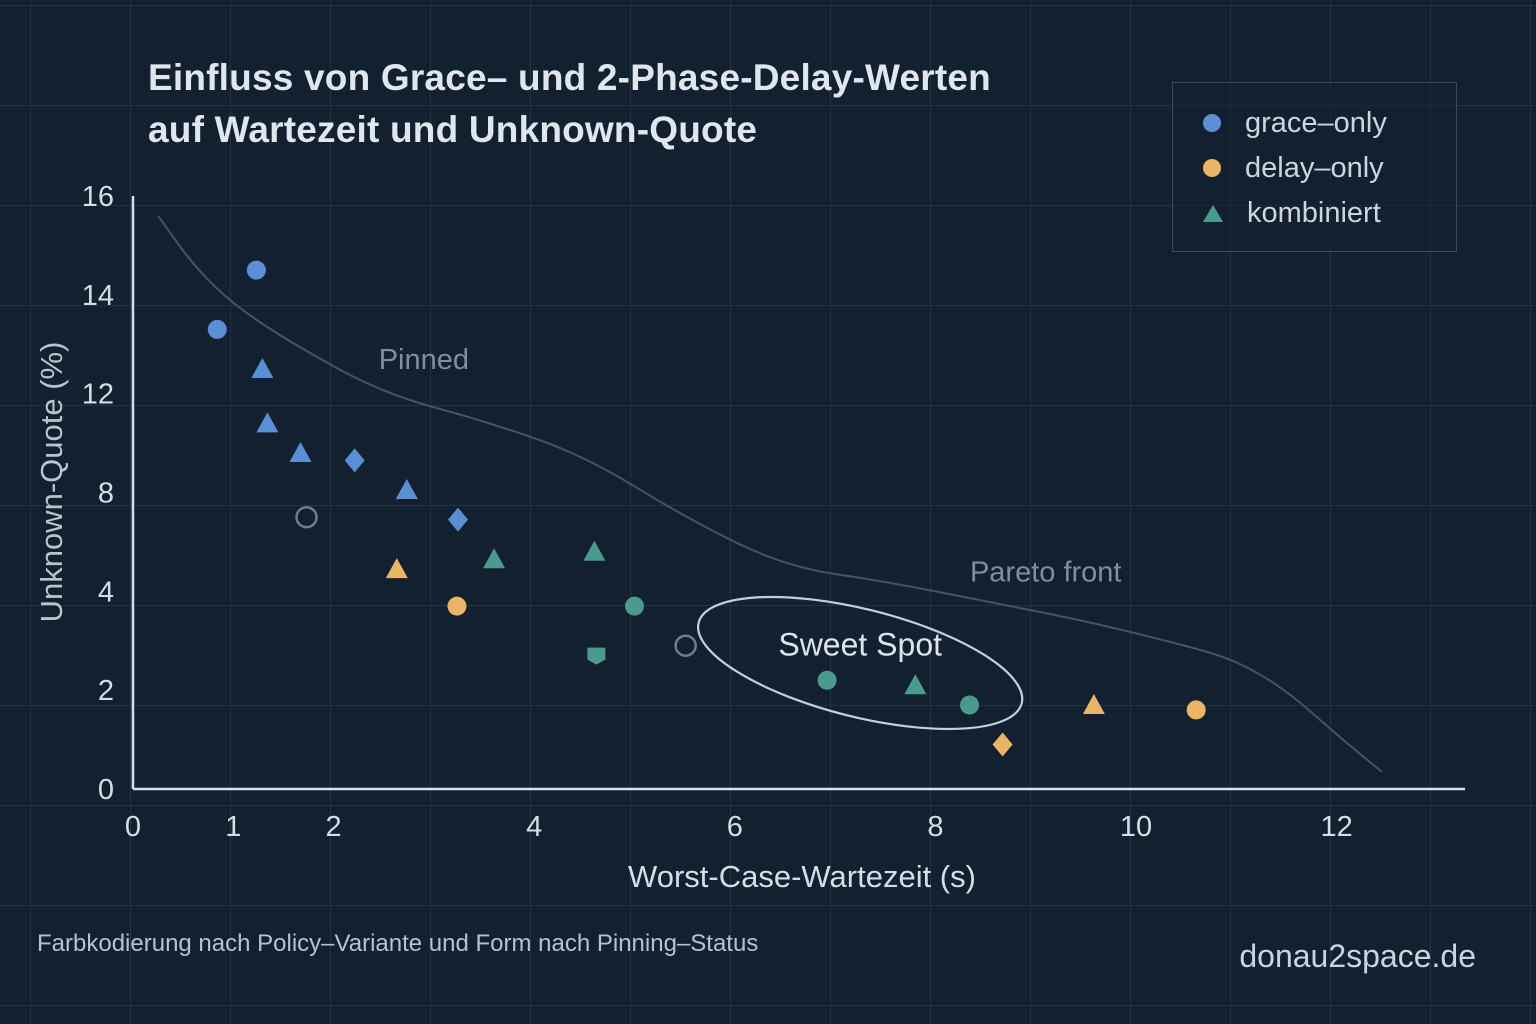  I want to click on legend-triangle-icon, so click(1213, 213).